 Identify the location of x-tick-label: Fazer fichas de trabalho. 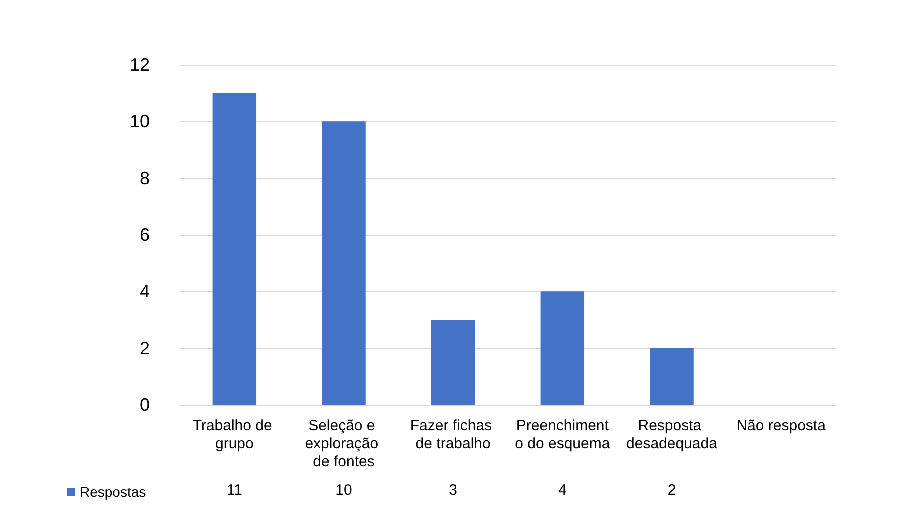
(453, 435).